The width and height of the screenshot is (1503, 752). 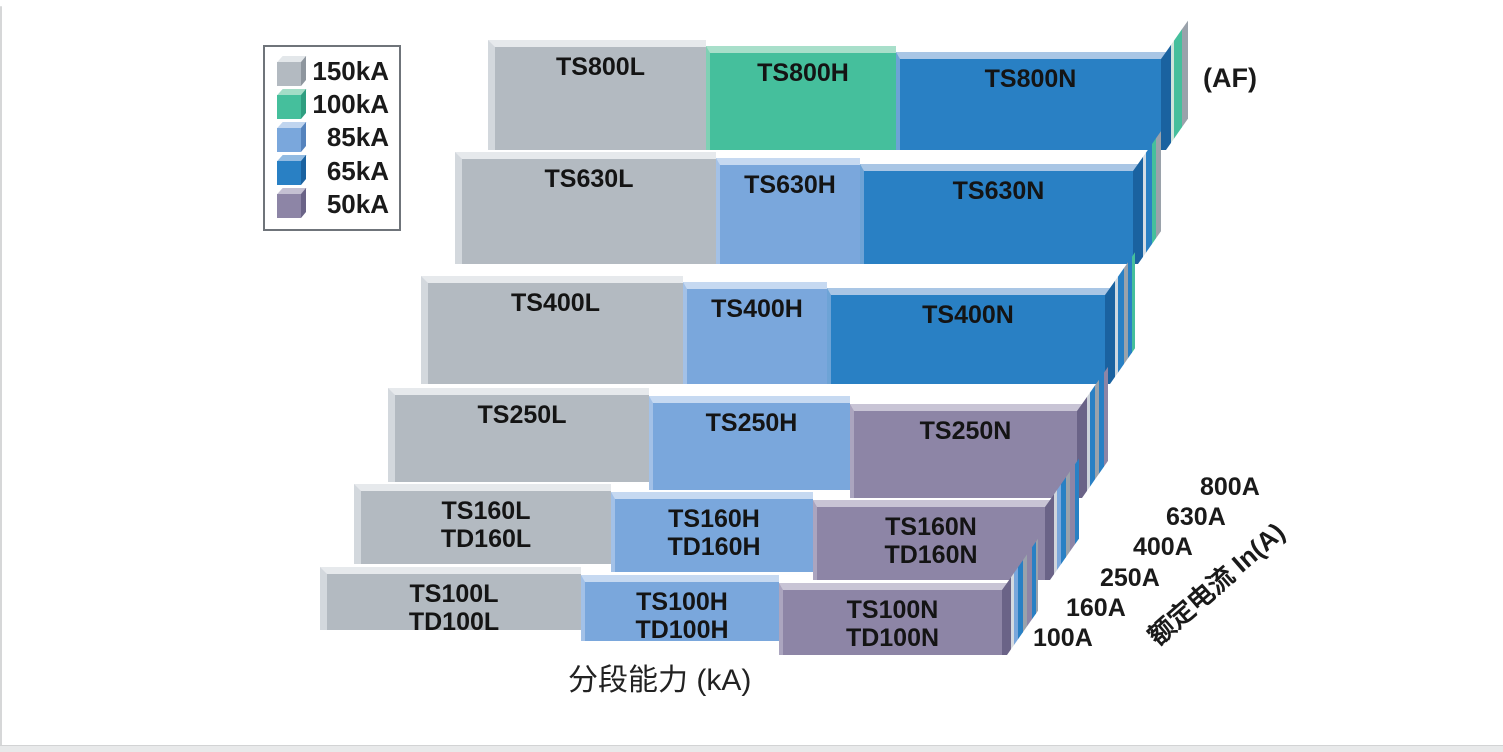 What do you see at coordinates (966, 451) in the screenshot?
I see `bar-segment-TS250N: TS250N` at bounding box center [966, 451].